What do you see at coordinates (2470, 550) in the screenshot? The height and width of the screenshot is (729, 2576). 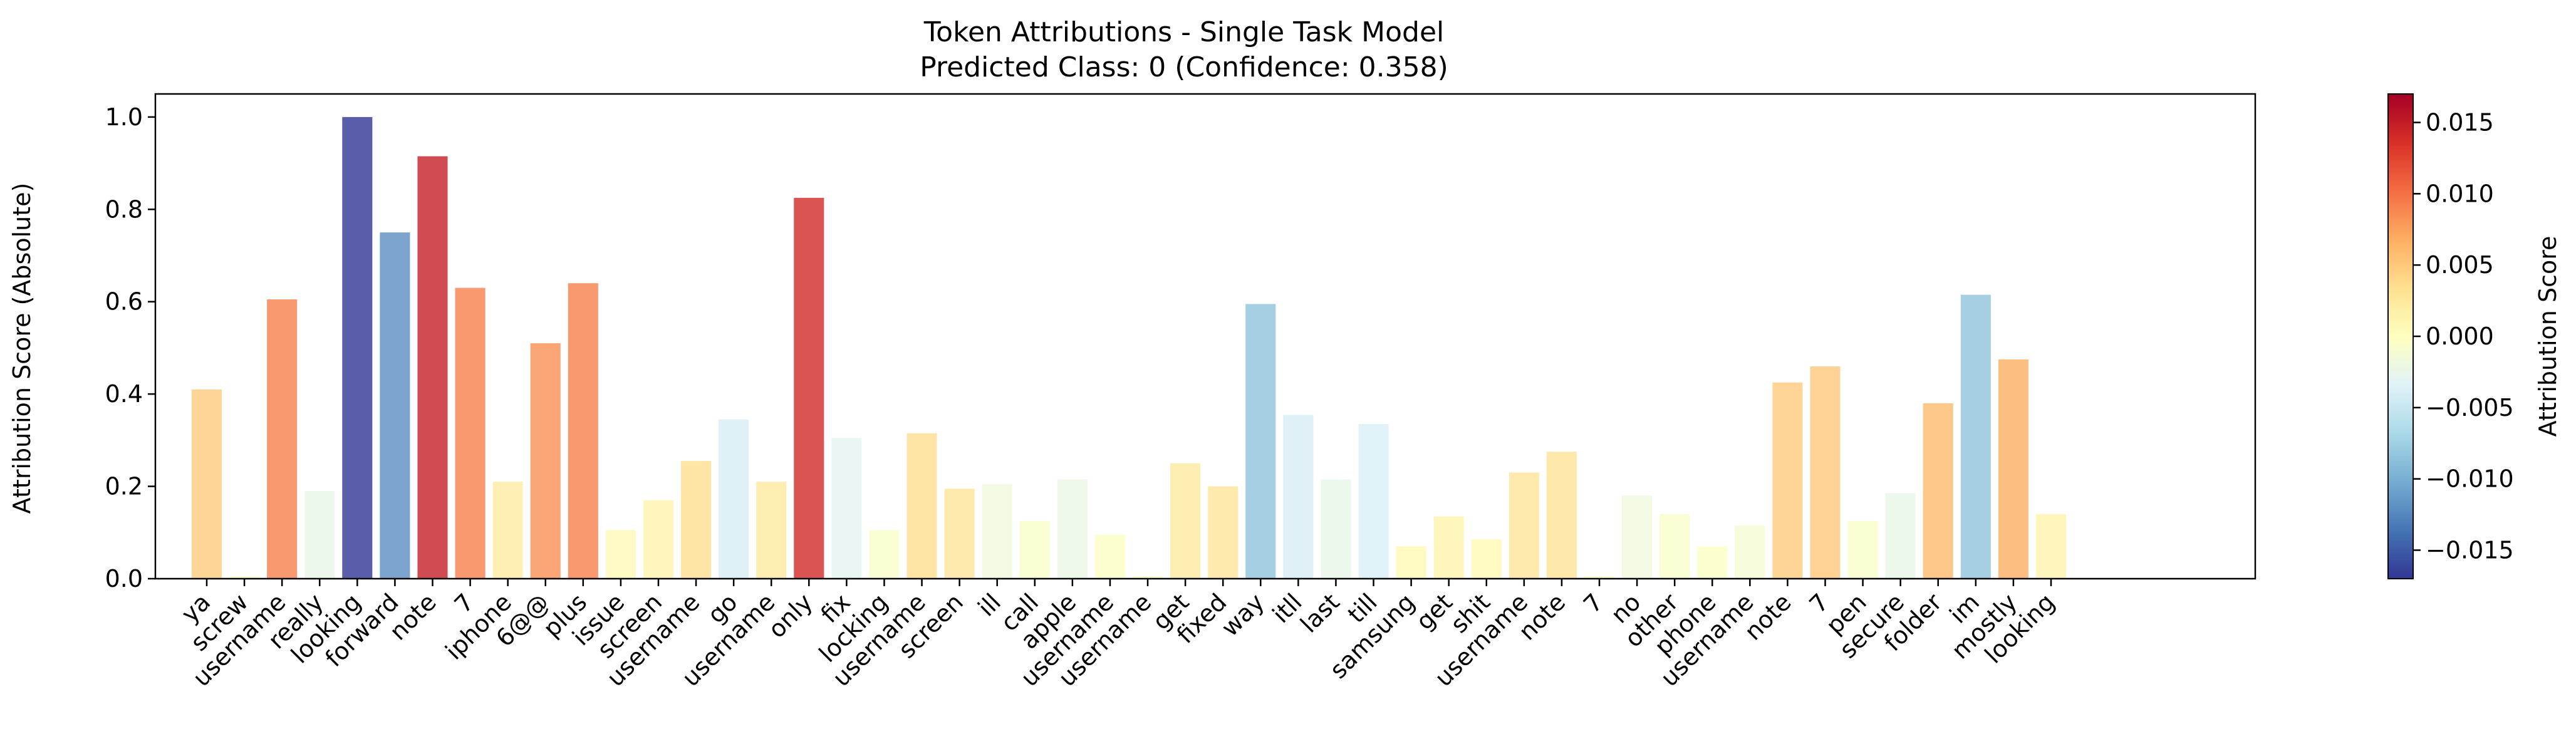 I see `colorbar-tick-label-6: −0.015` at bounding box center [2470, 550].